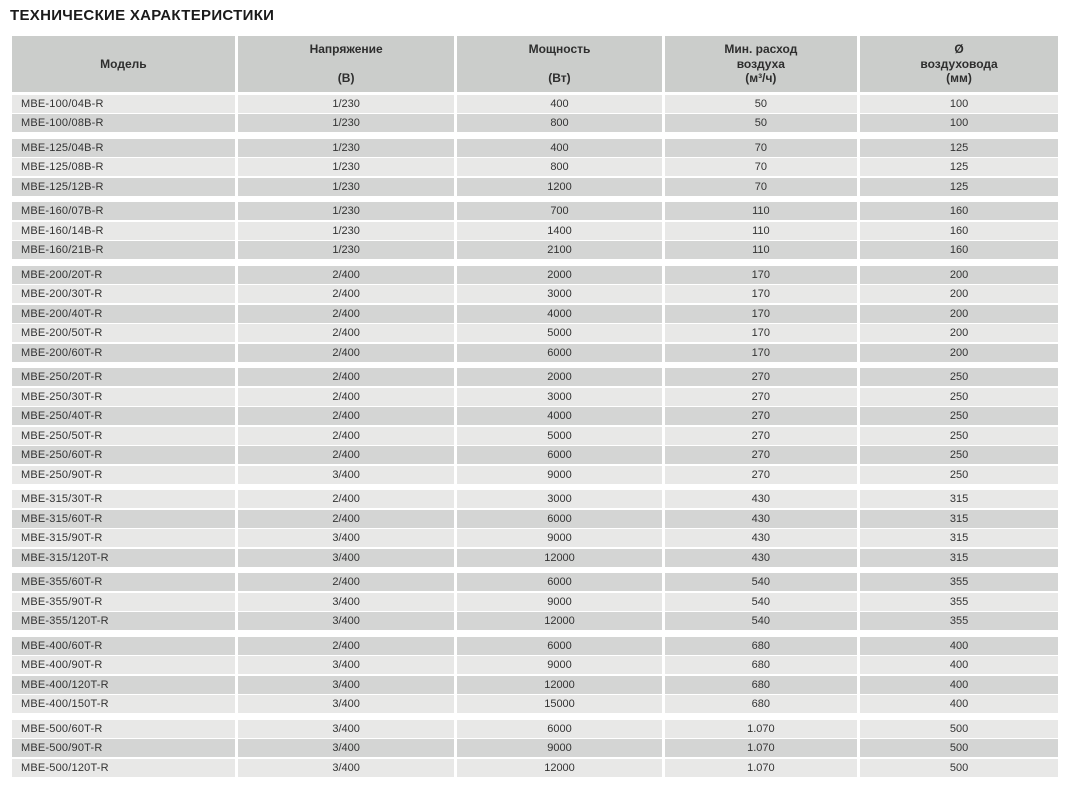 This screenshot has height=803, width=1067. Describe the element at coordinates (759, 396) in the screenshot. I see `cell-airflow: 270` at that location.